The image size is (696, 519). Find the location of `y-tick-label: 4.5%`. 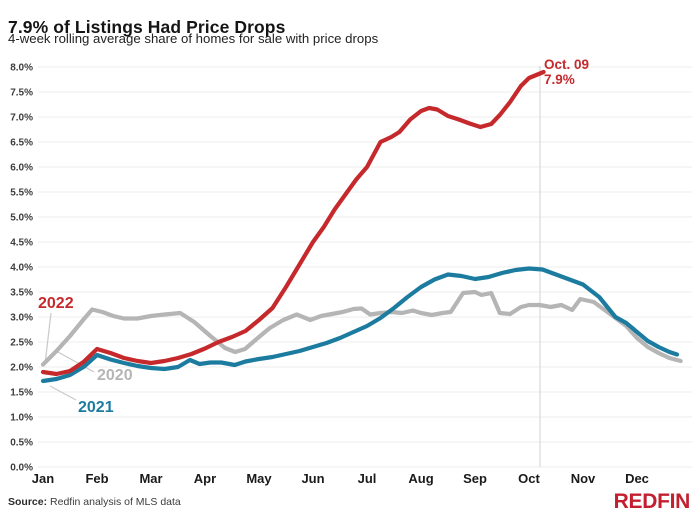

y-tick-label: 4.5% is located at coordinates (21, 243).